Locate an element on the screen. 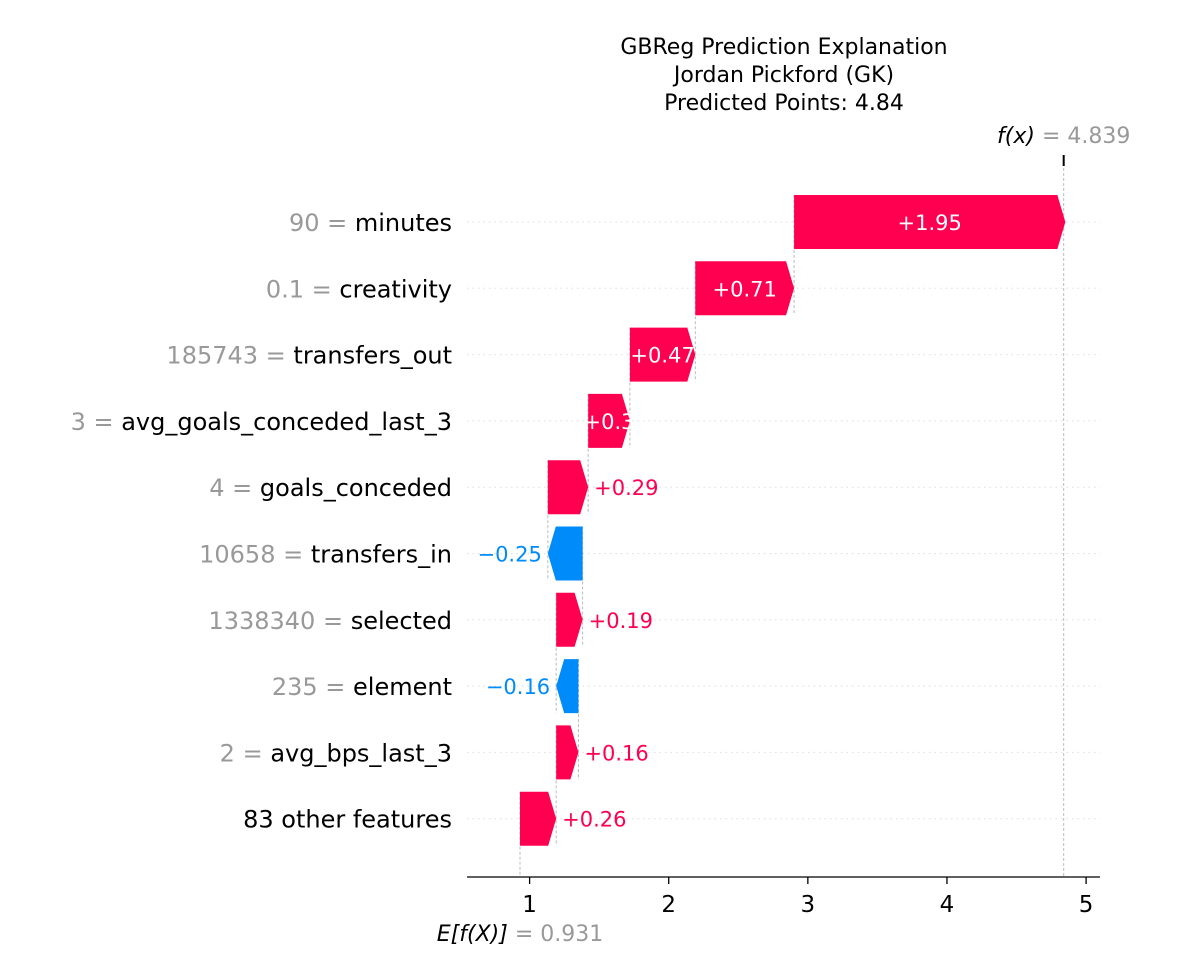  feature-name: transfers_out is located at coordinates (372, 356).